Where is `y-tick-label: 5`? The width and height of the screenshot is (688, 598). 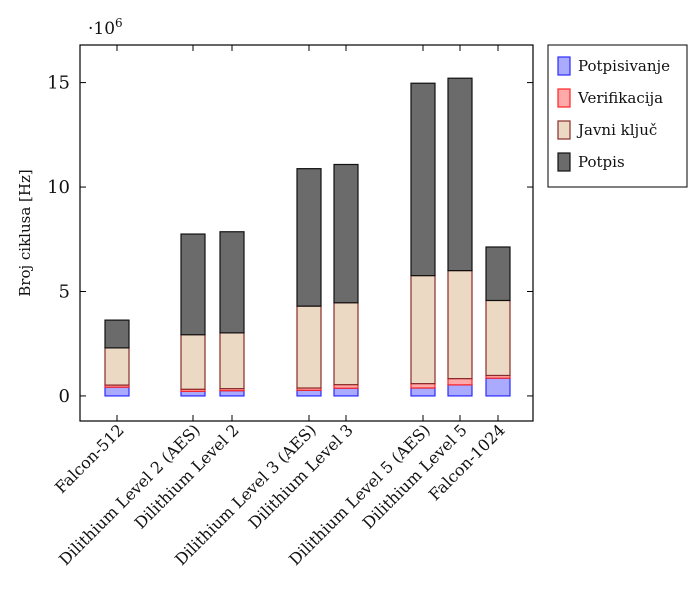
y-tick-label: 5 is located at coordinates (64, 291).